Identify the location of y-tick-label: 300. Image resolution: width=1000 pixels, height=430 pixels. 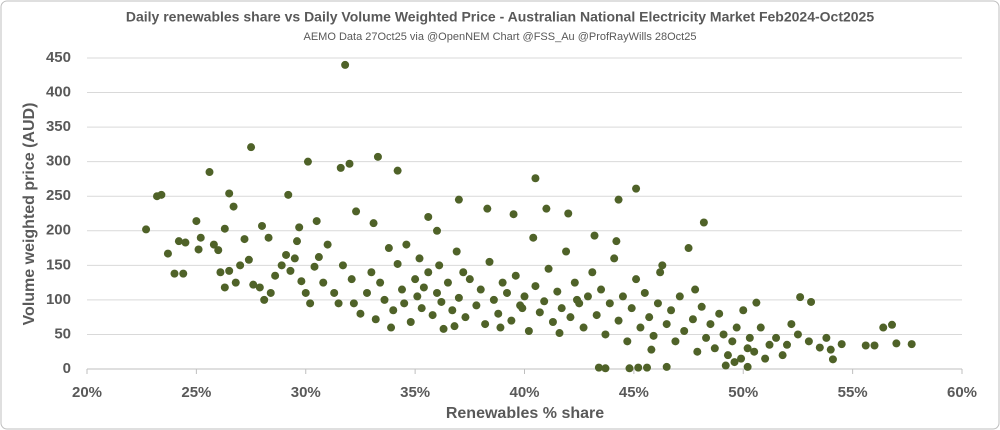
(58, 161).